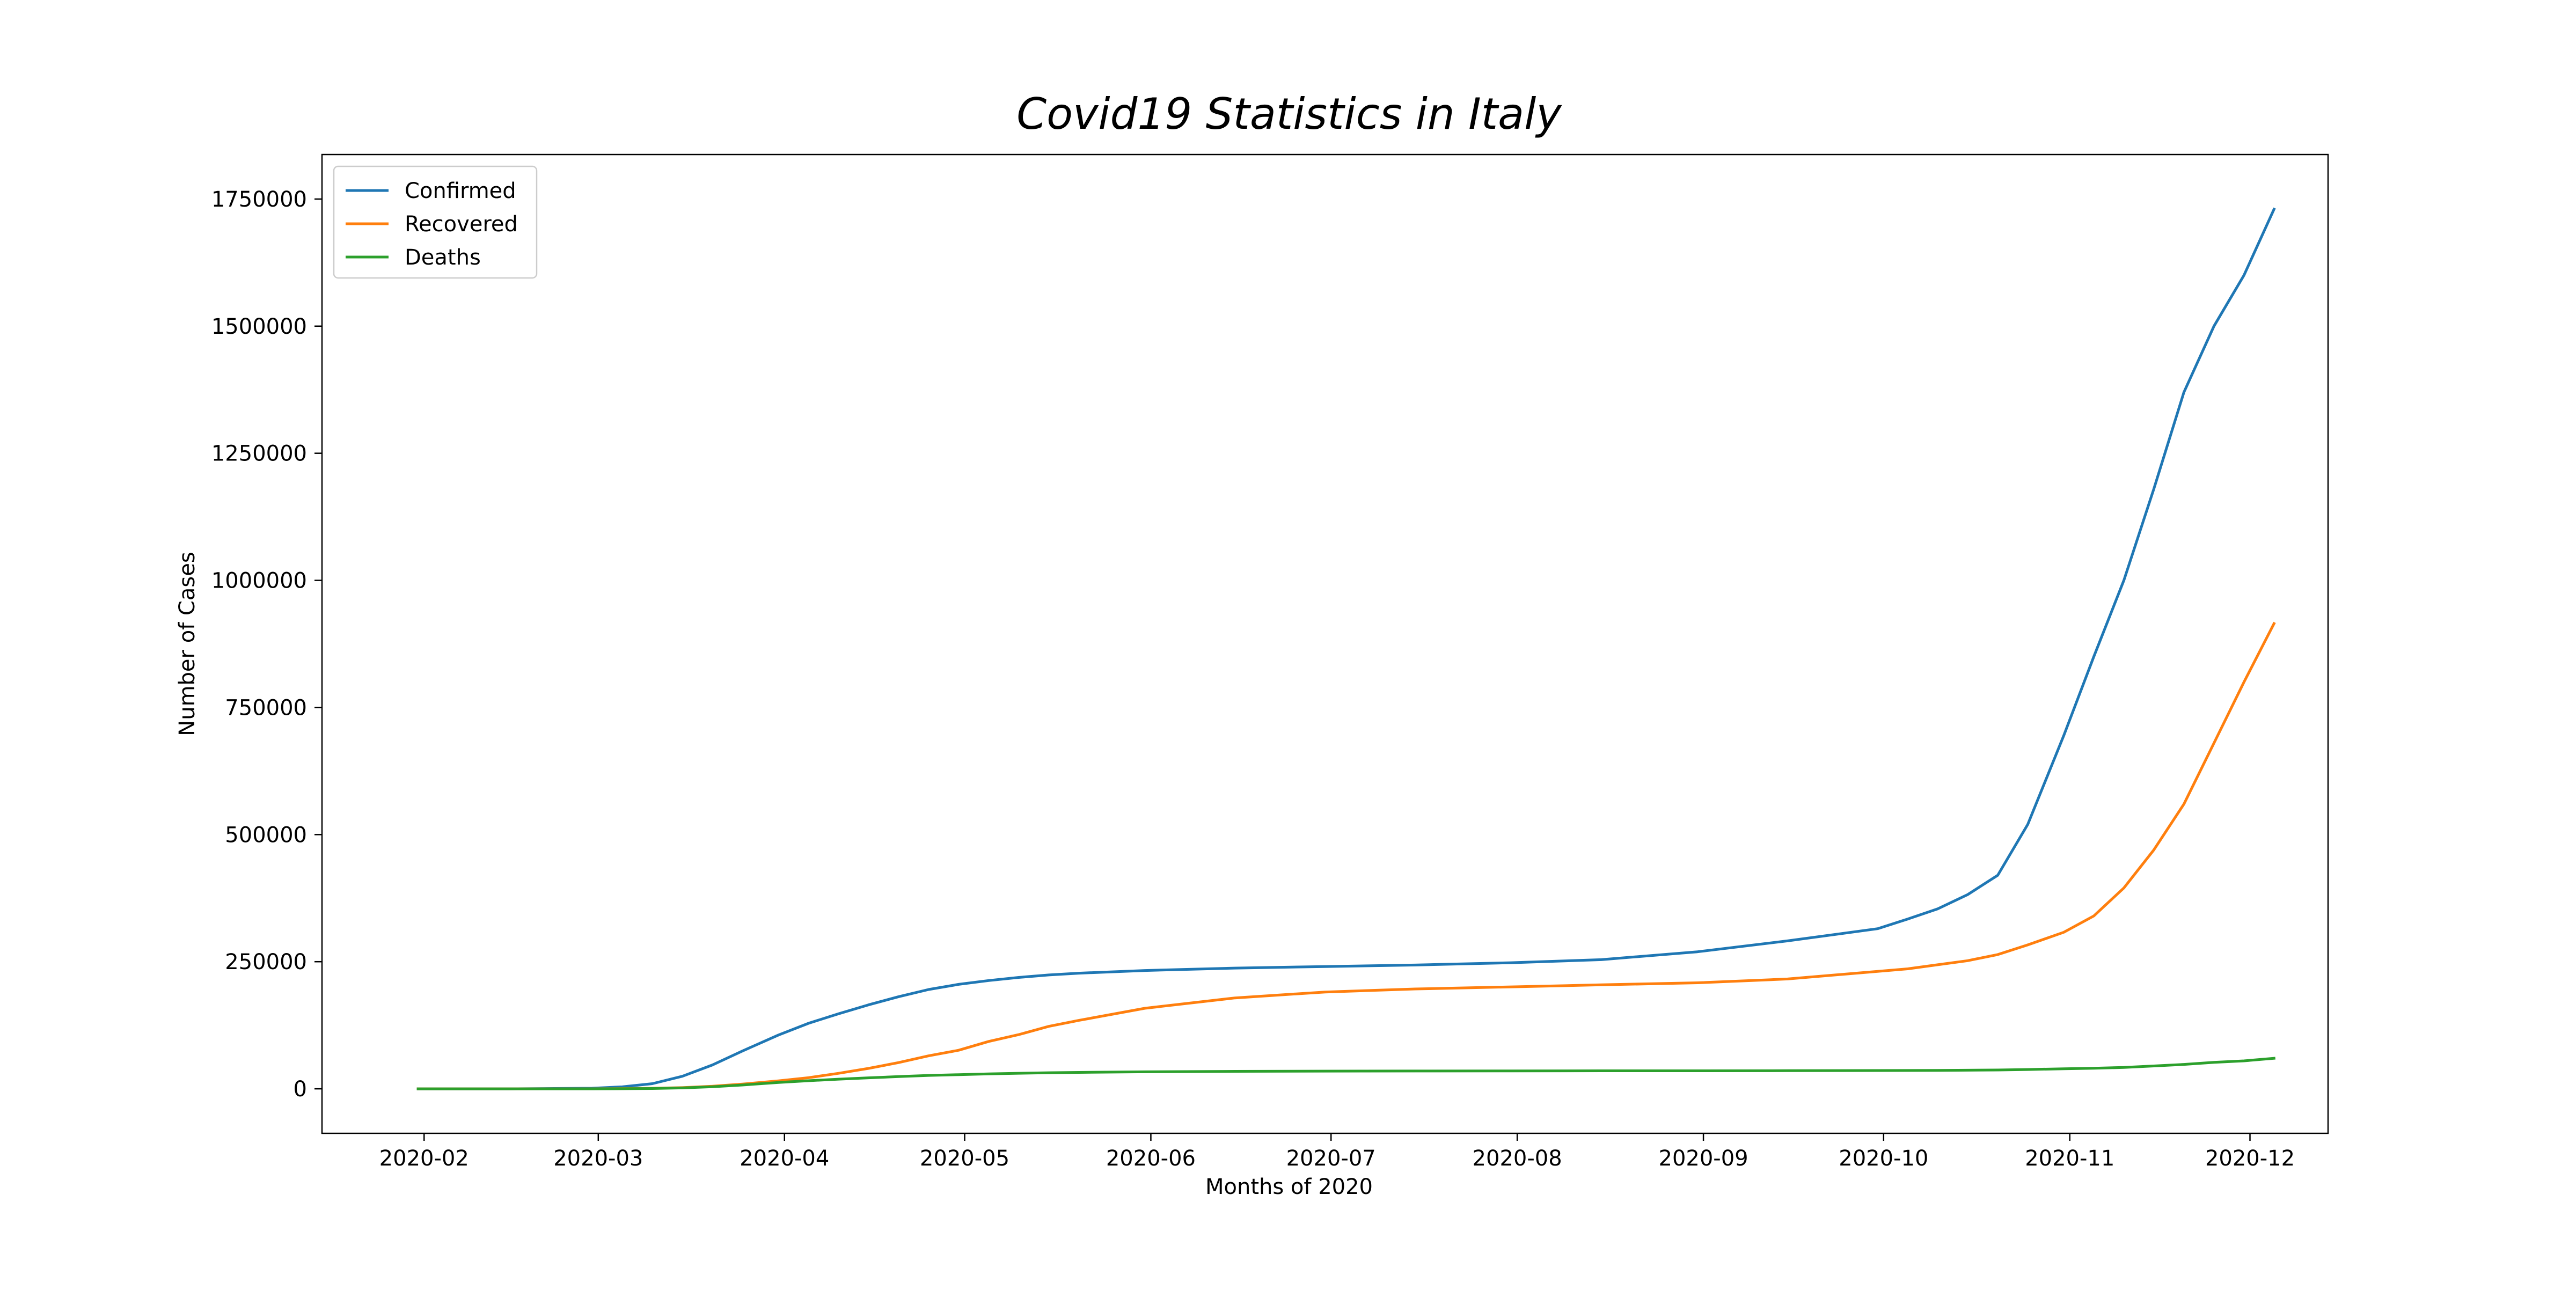 This screenshot has width=2576, height=1290. What do you see at coordinates (1346, 1073) in the screenshot?
I see `series-line-deaths` at bounding box center [1346, 1073].